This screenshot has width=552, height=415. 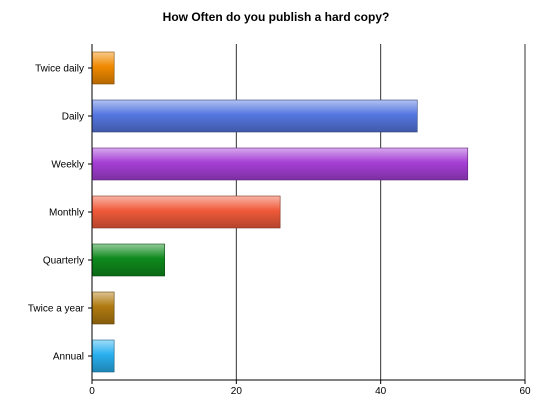 What do you see at coordinates (56, 309) in the screenshot?
I see `y-tick-label: Twice a year` at bounding box center [56, 309].